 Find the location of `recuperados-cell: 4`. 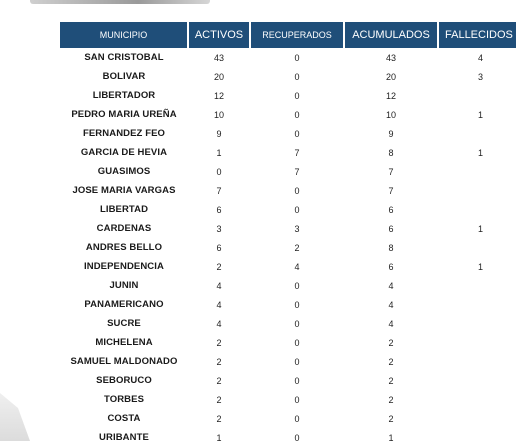

recuperados-cell: 4 is located at coordinates (297, 266).